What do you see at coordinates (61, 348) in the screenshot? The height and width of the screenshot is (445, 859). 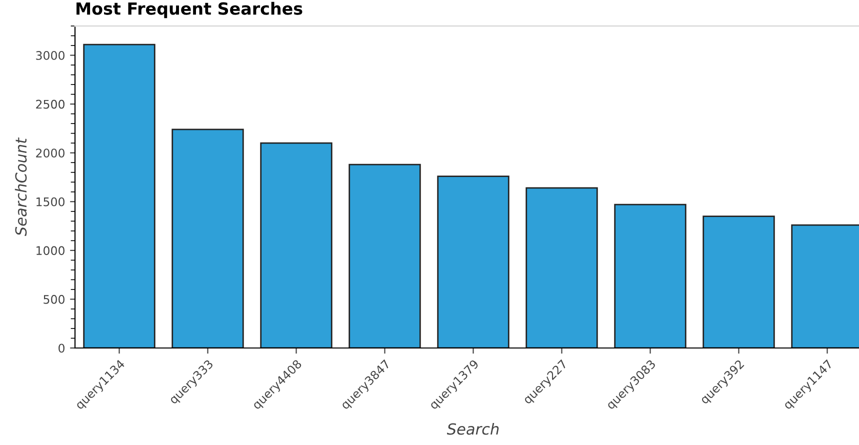 I see `y-tick-label: 0` at bounding box center [61, 348].